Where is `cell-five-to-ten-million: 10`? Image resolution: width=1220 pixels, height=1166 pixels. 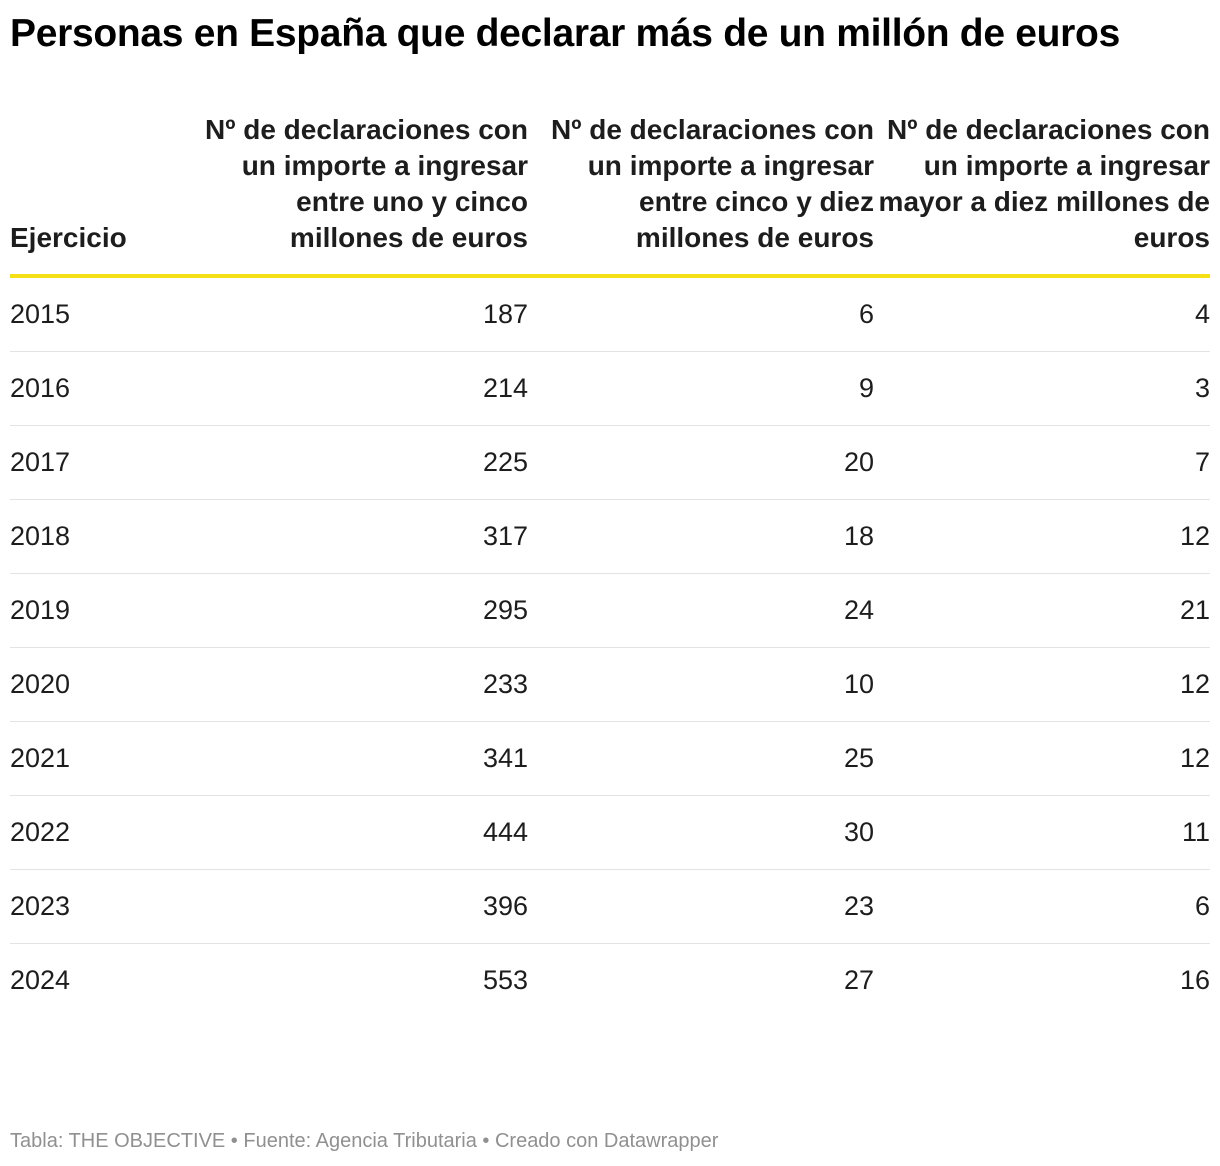 cell-five-to-ten-million: 10 is located at coordinates (701, 684).